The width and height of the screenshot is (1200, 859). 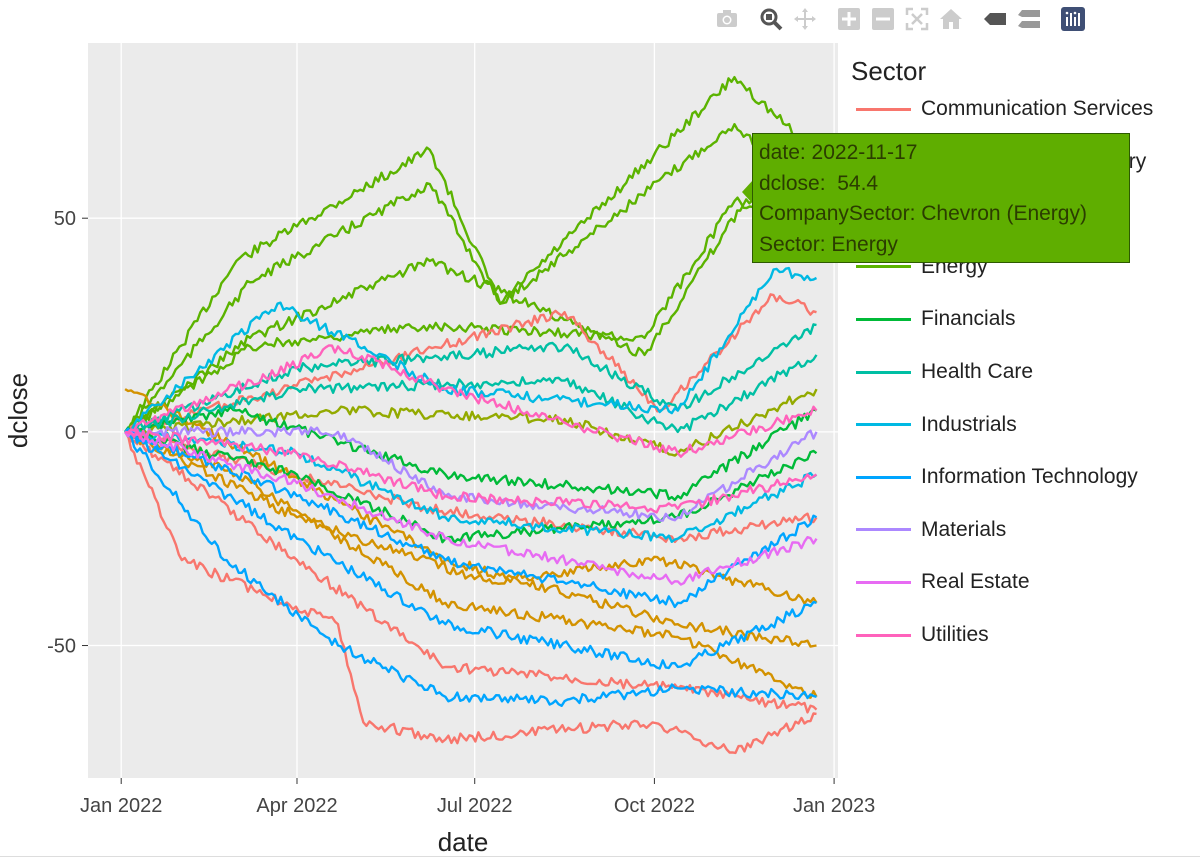 I want to click on plotly-logo-icon, so click(x=1073, y=19).